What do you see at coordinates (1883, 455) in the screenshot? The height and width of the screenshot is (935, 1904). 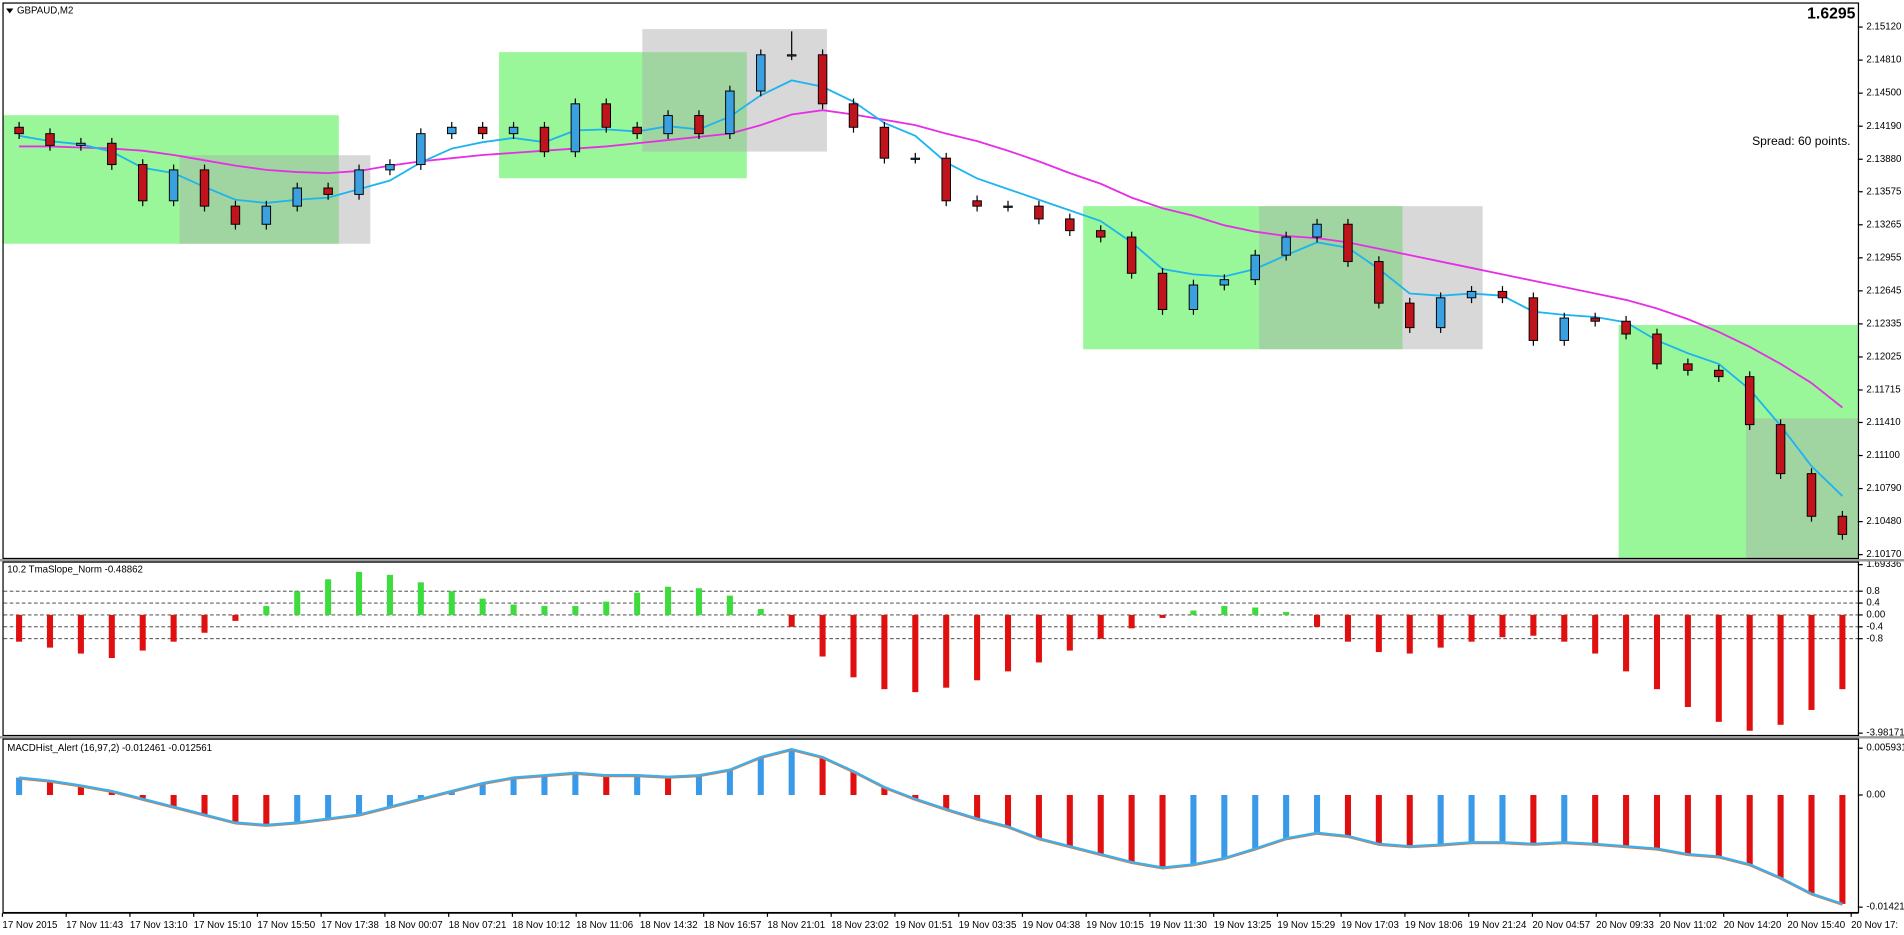 I see `y-tick-label: 2.11100` at bounding box center [1883, 455].